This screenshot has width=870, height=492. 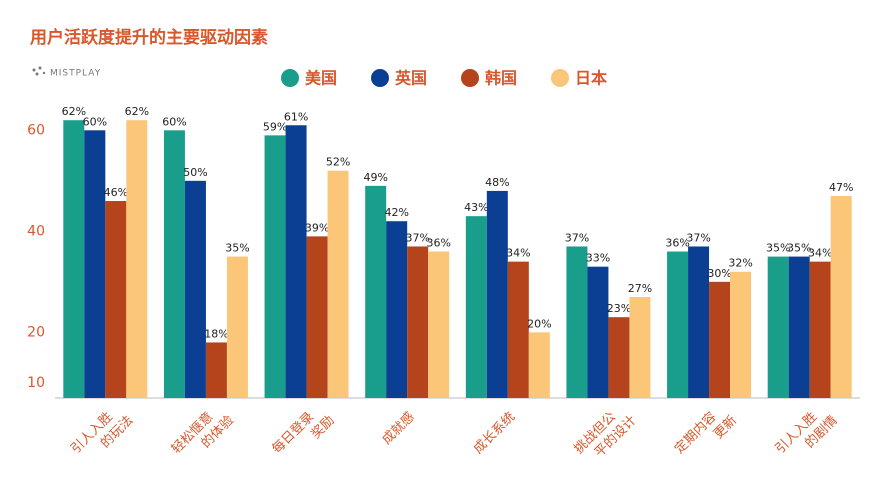 What do you see at coordinates (375, 177) in the screenshot?
I see `value-label: 49%` at bounding box center [375, 177].